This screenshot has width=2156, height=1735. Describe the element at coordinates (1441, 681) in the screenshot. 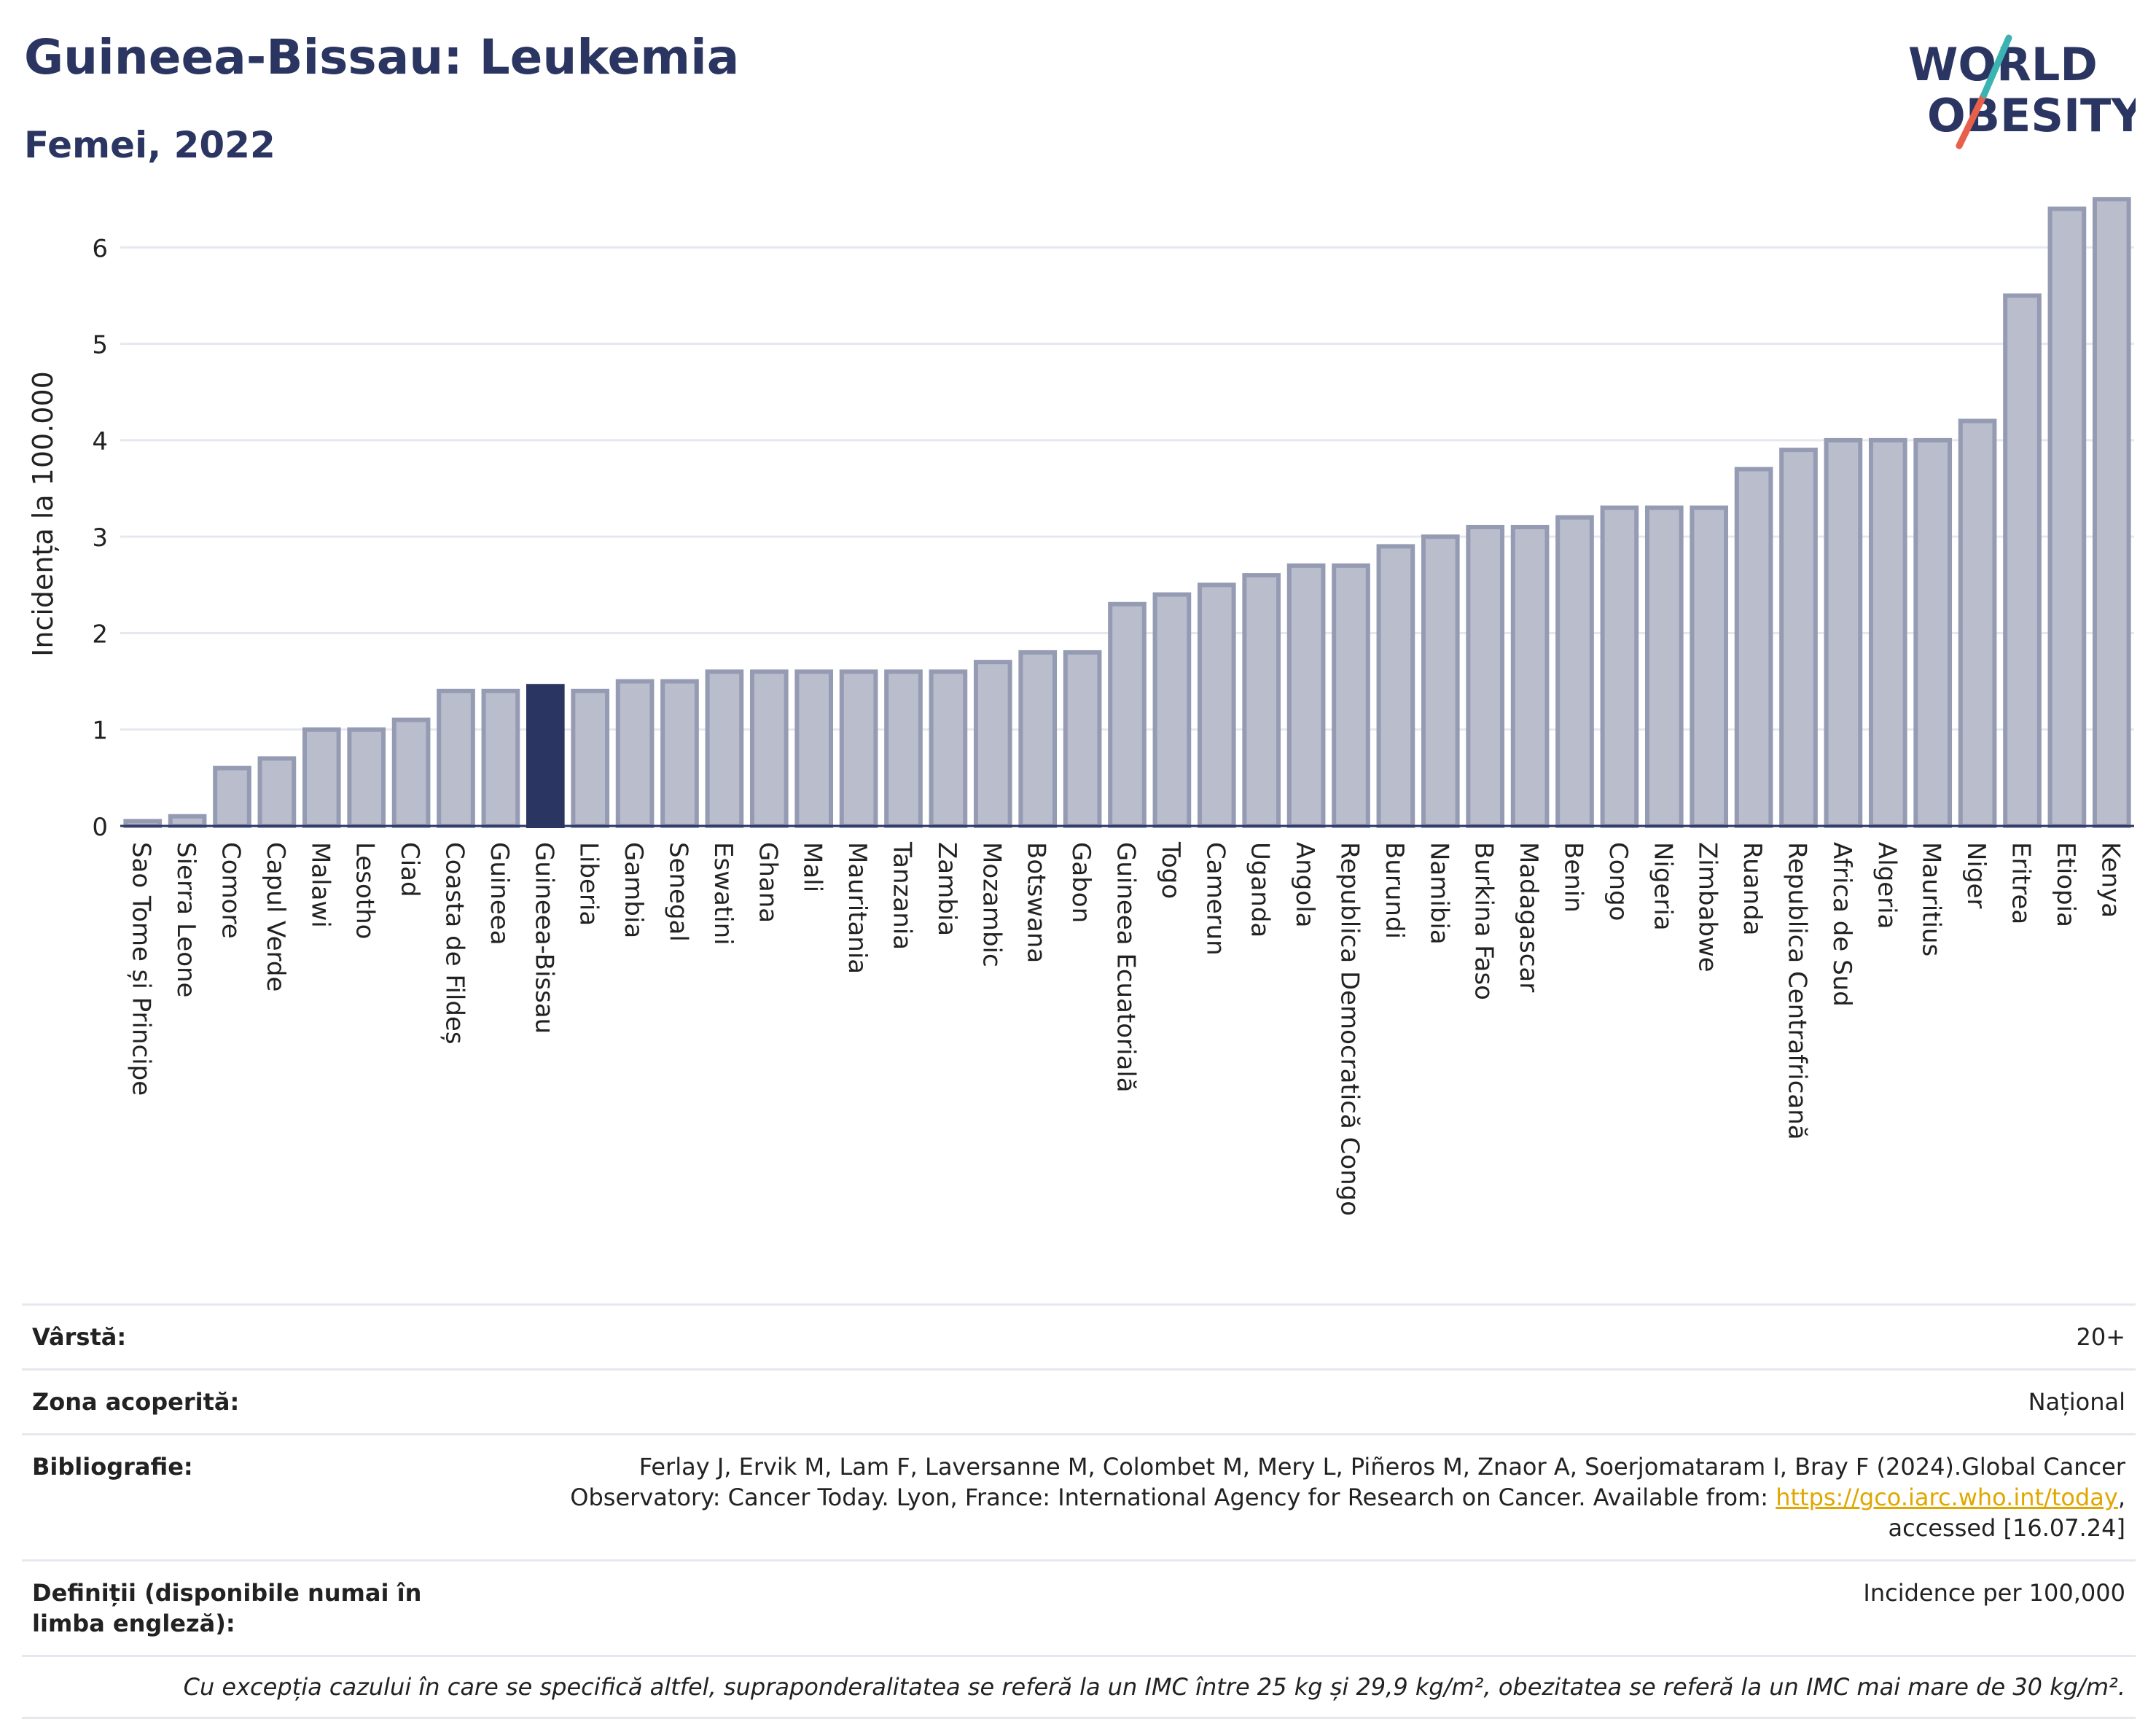

I see `bar-namibia` at that location.